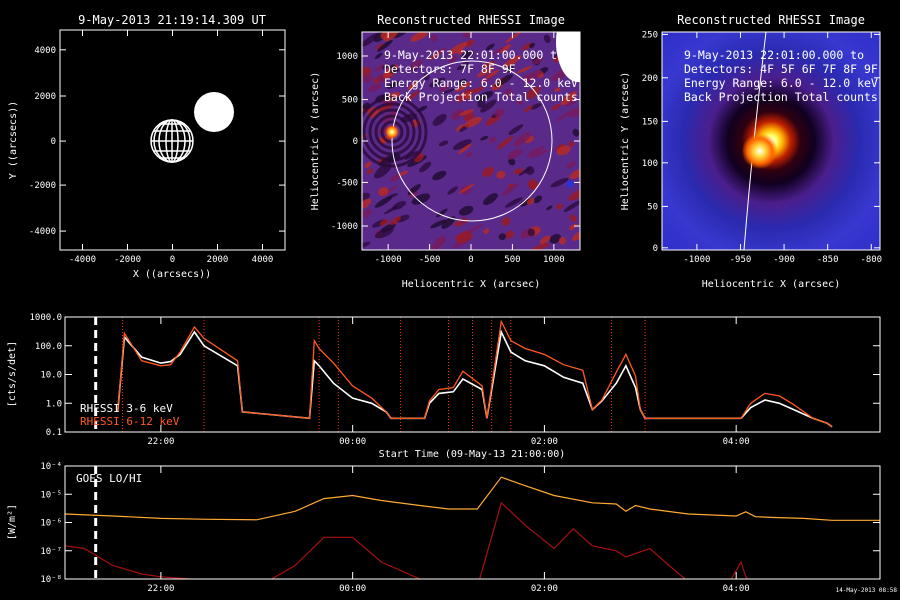  Describe the element at coordinates (650, 164) in the screenshot. I see `p3-ytick-label: 100` at that location.